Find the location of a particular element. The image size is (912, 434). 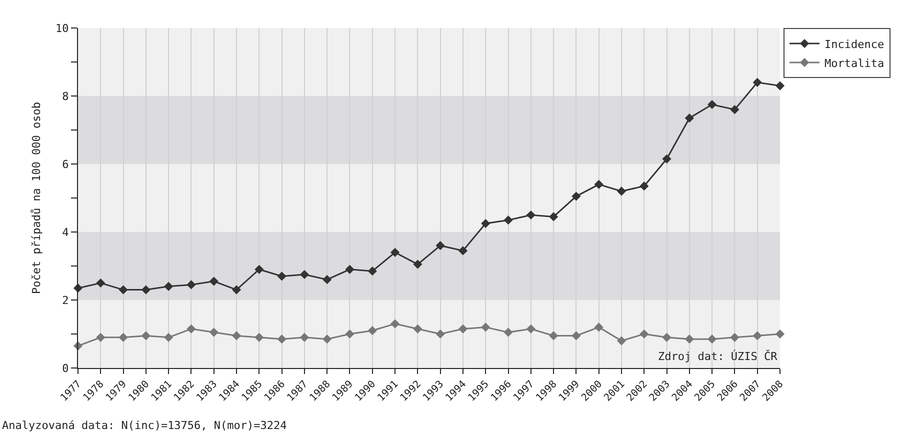

text: Analyzovaná data: N(inc)=13756, N(mor)=3224 is located at coordinates (145, 425).